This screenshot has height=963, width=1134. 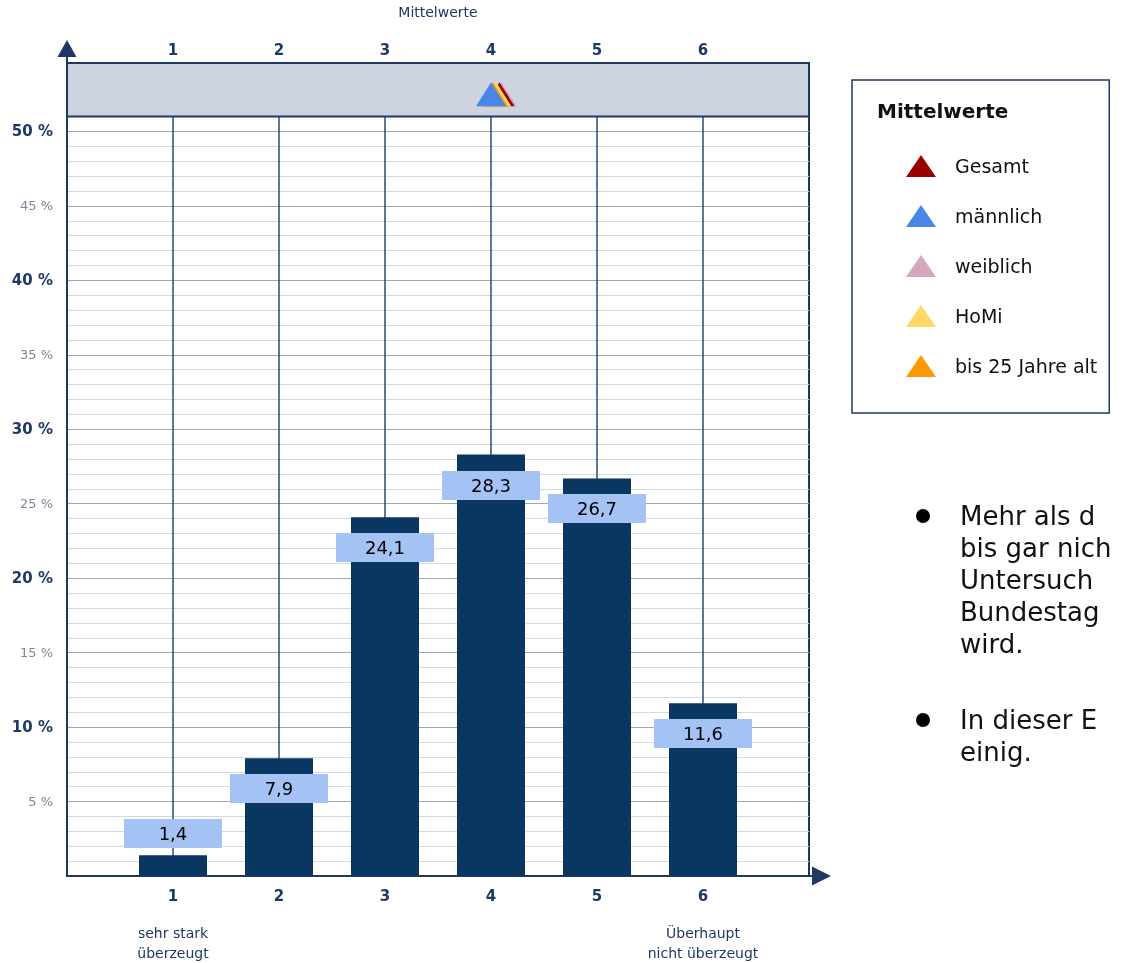 What do you see at coordinates (597, 49) in the screenshot?
I see `x-tick-label: 5` at bounding box center [597, 49].